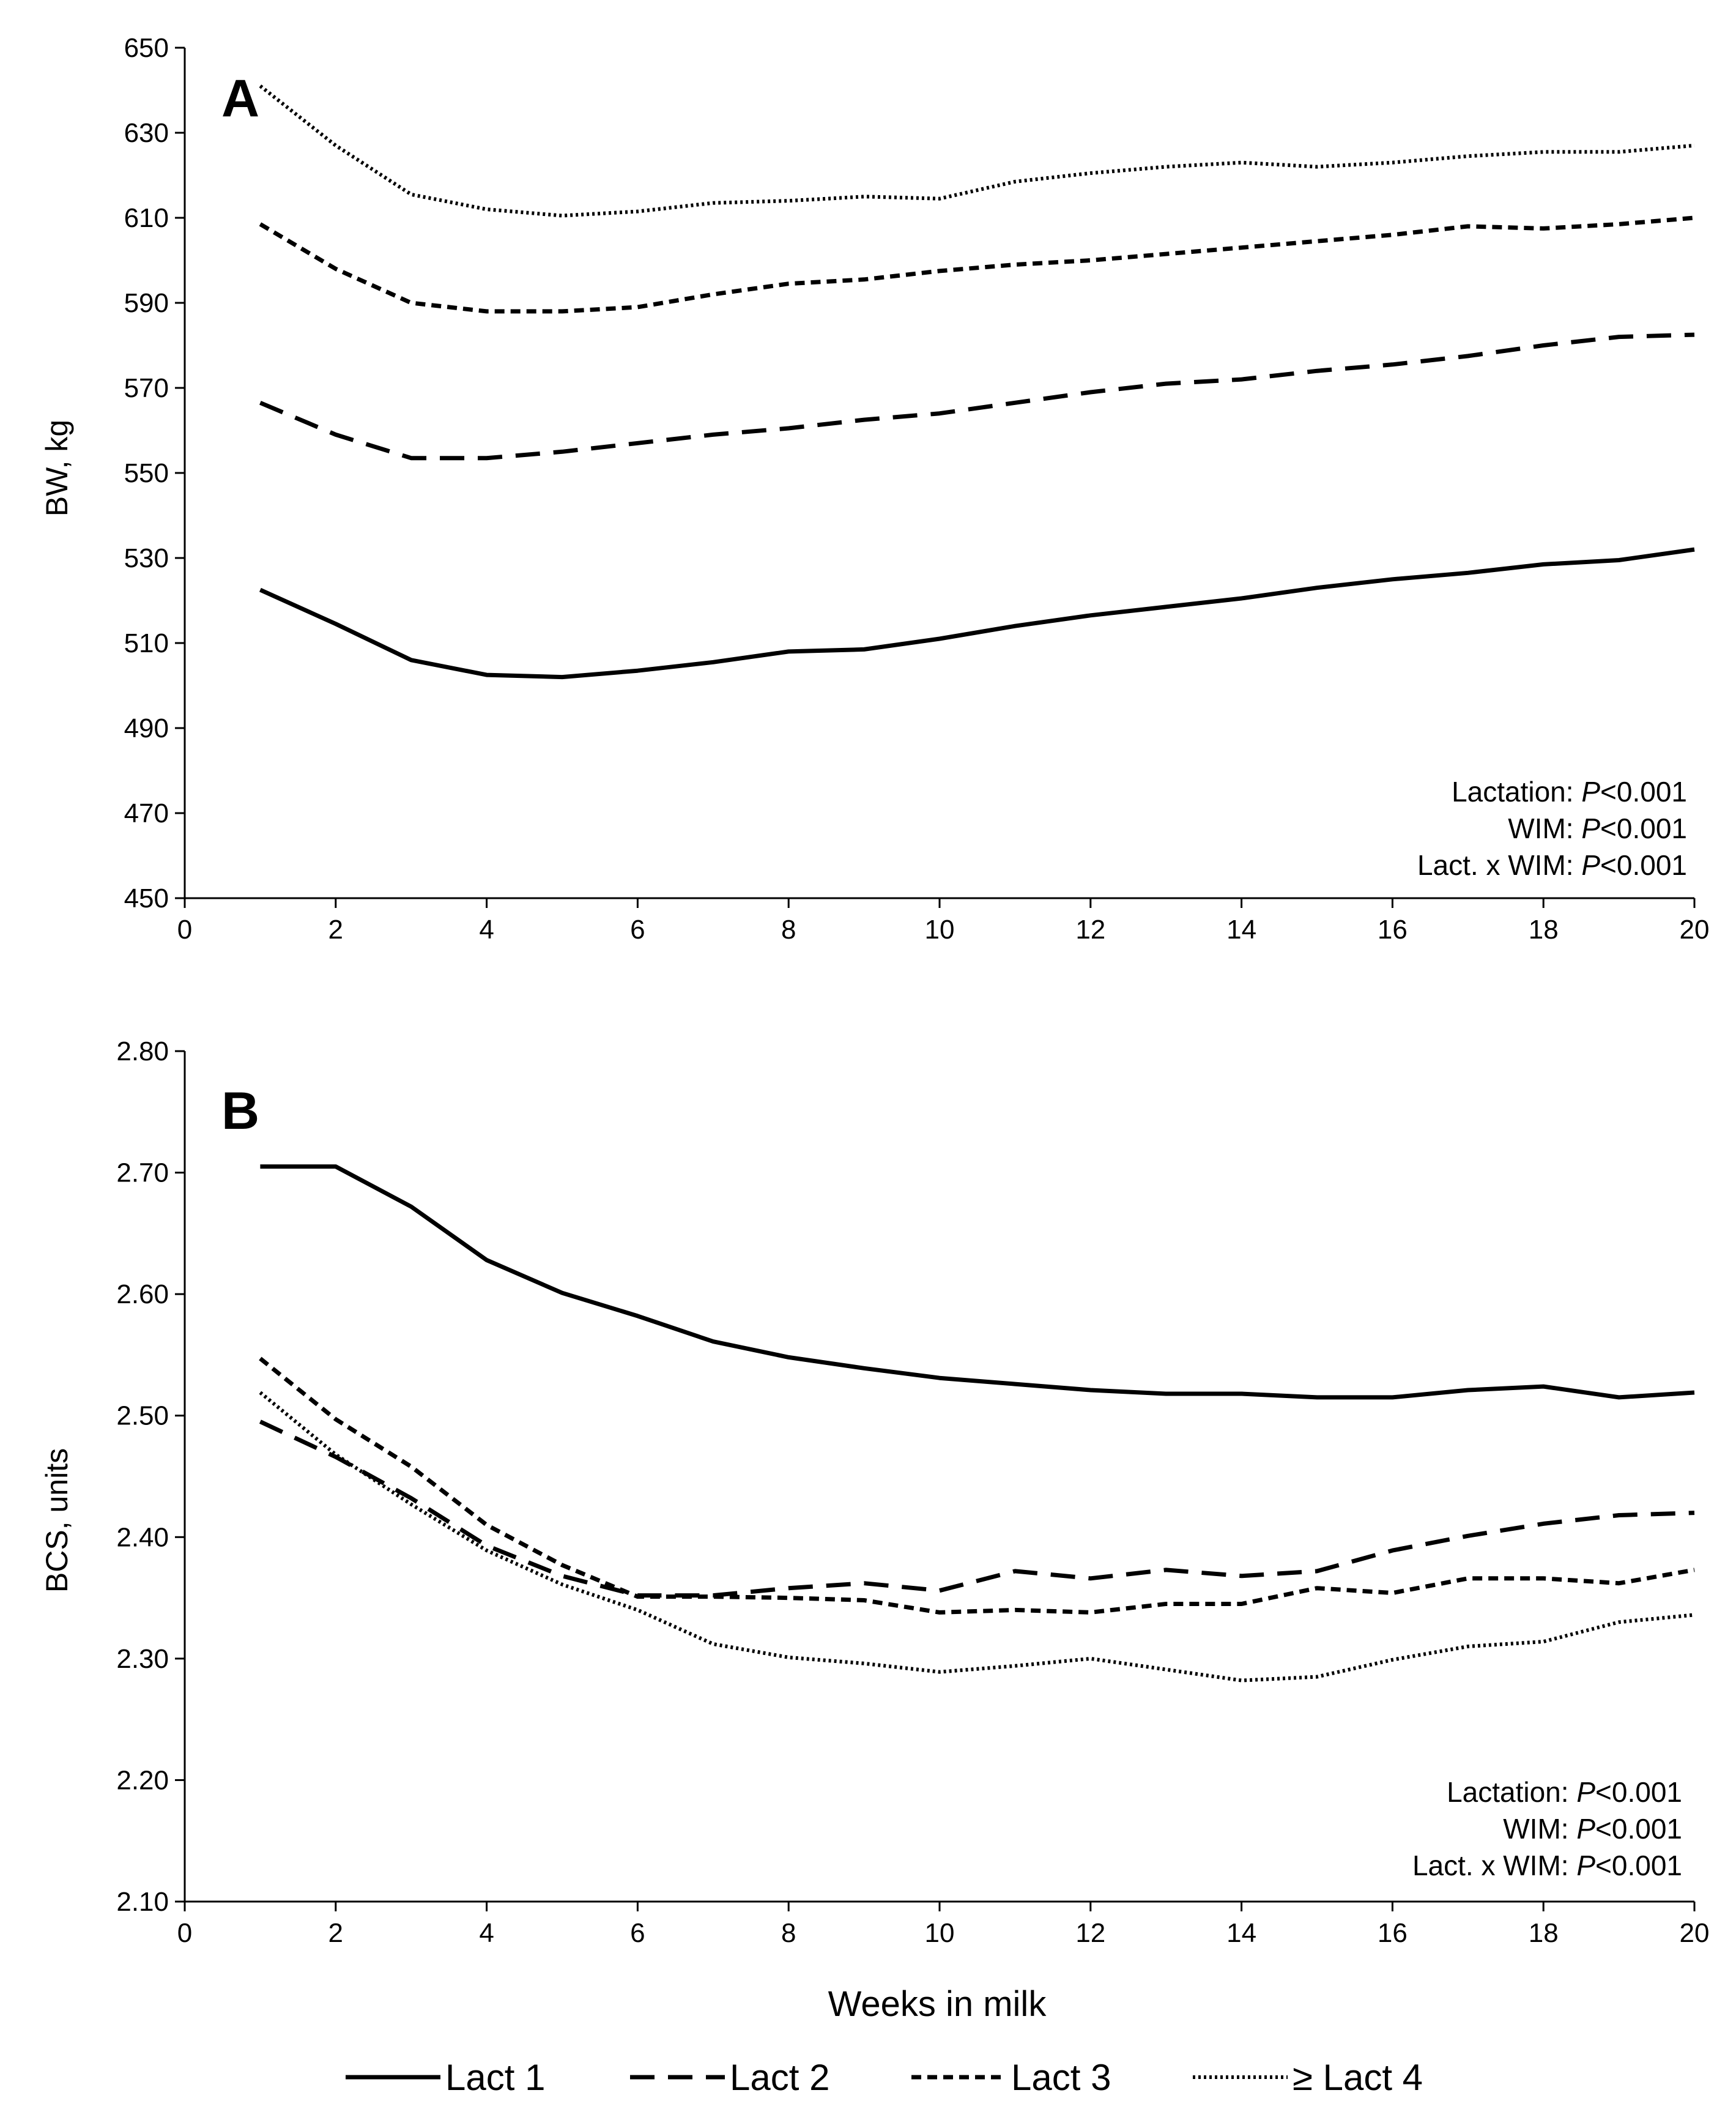 This screenshot has height=2120, width=1736. Describe the element at coordinates (146, 558) in the screenshot. I see `panel-a-y-tick-label: 530` at that location.